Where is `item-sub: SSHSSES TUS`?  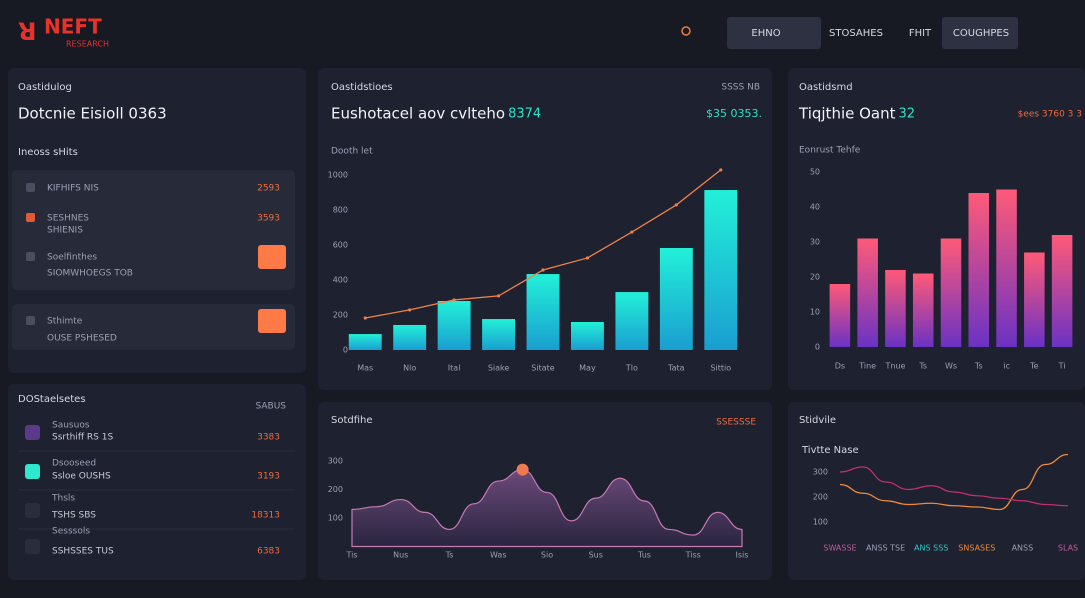 item-sub: SSHSSES TUS is located at coordinates (83, 552).